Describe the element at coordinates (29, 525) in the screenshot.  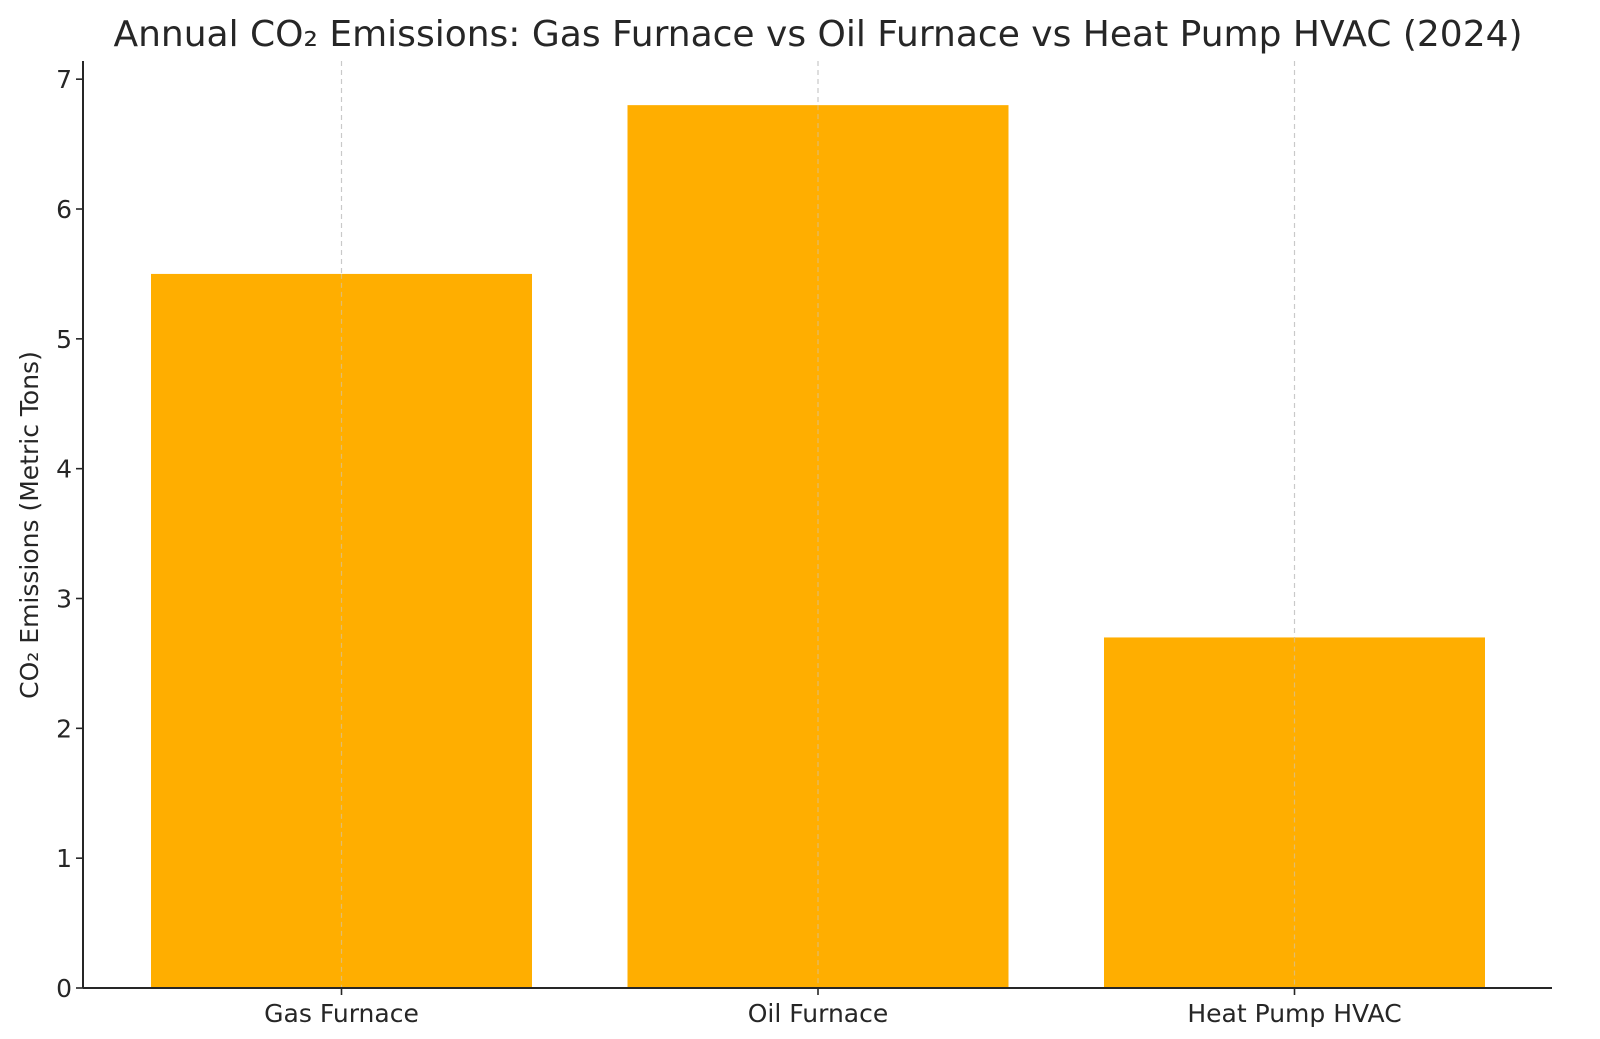
I see `y-axis-label: CO₂ Emissions (Metric Tons)` at that location.